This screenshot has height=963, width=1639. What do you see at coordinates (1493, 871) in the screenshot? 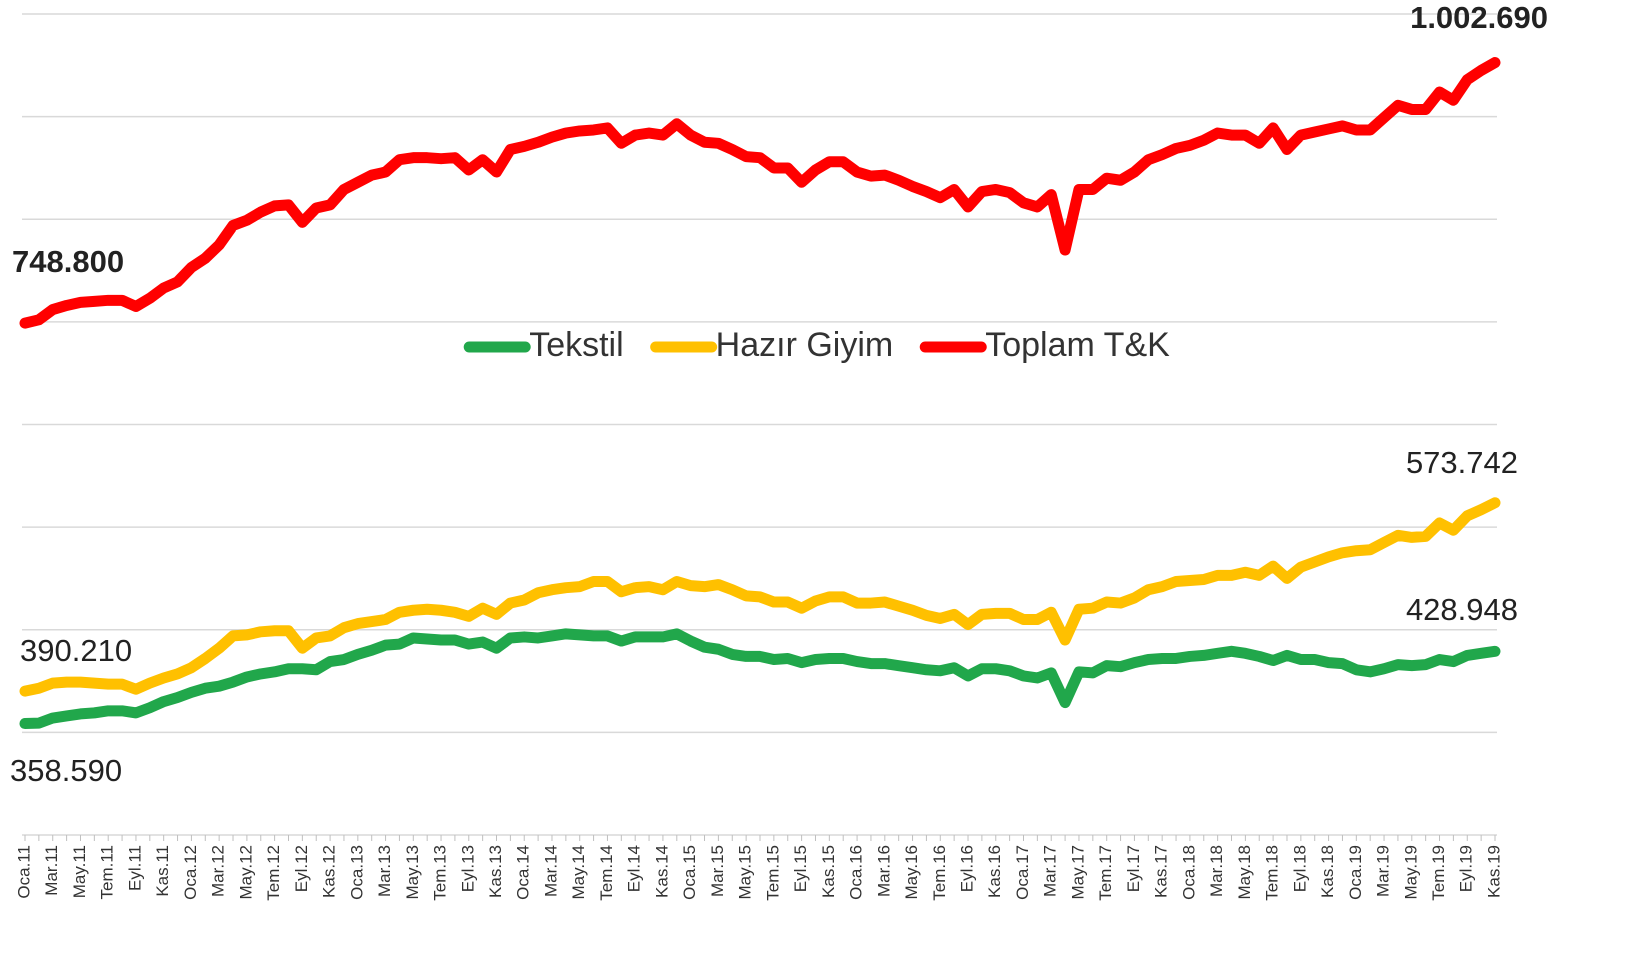
I see `x-tick-label: Kas.19` at bounding box center [1493, 871].